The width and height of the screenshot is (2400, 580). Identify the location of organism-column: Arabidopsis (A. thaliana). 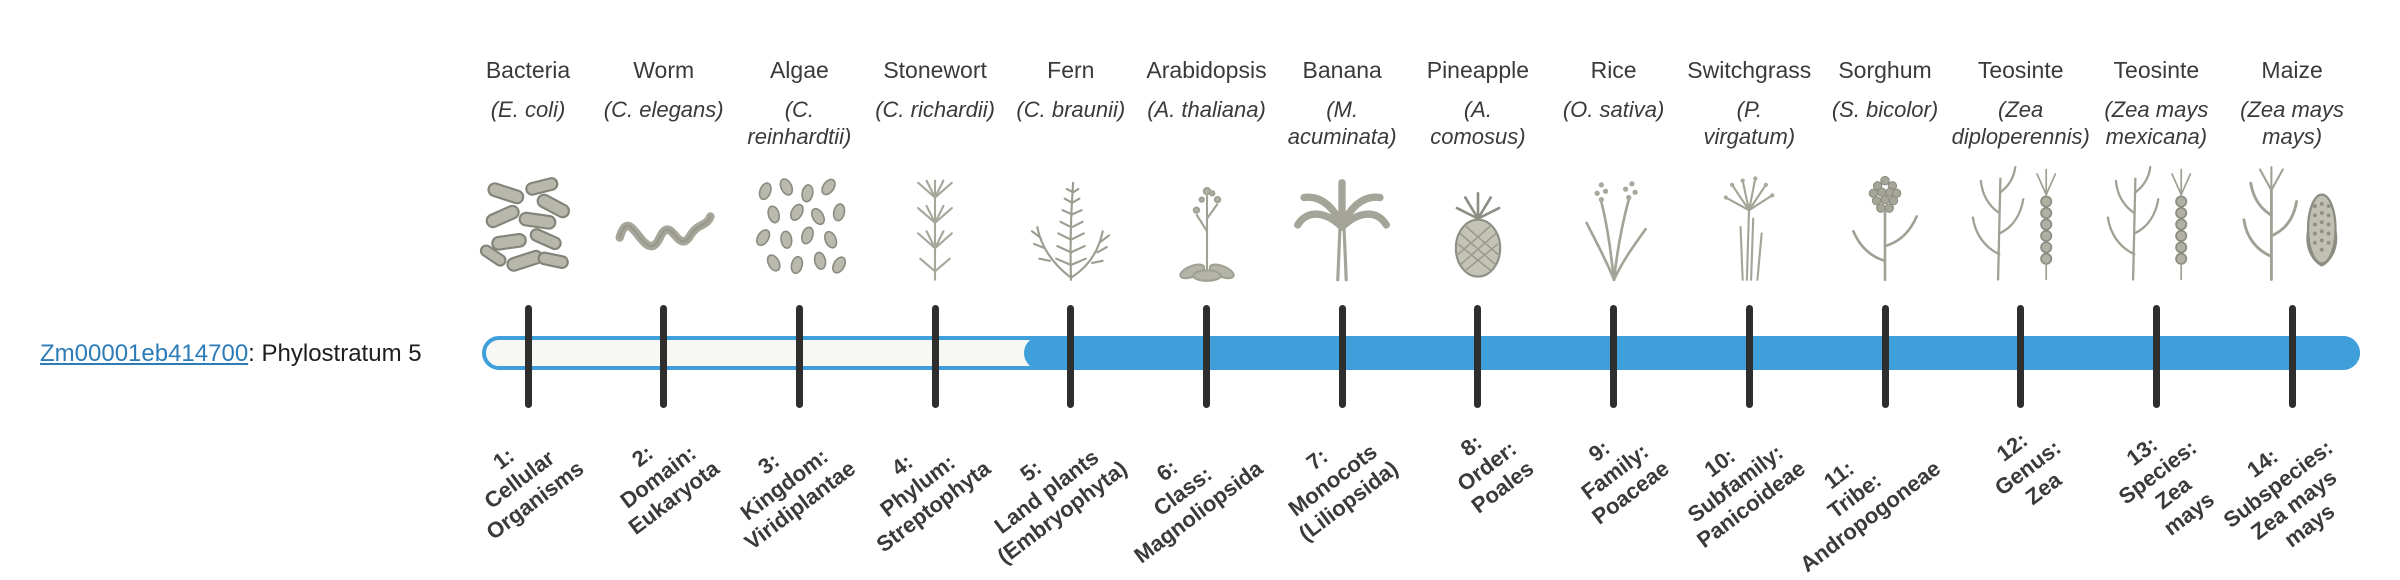
(1207, 170).